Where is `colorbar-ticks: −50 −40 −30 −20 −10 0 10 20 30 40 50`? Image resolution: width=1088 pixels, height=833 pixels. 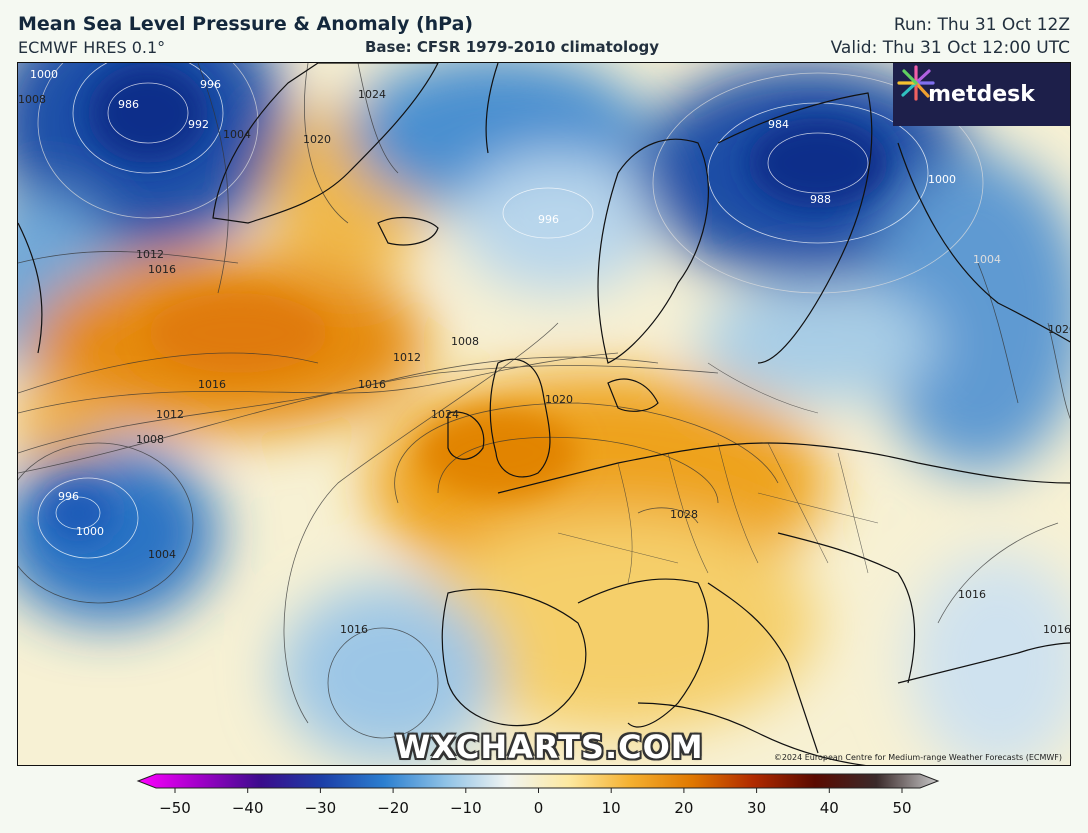
colorbar-ticks: −50 −40 −30 −20 −10 0 10 20 30 40 50 is located at coordinates (535, 802).